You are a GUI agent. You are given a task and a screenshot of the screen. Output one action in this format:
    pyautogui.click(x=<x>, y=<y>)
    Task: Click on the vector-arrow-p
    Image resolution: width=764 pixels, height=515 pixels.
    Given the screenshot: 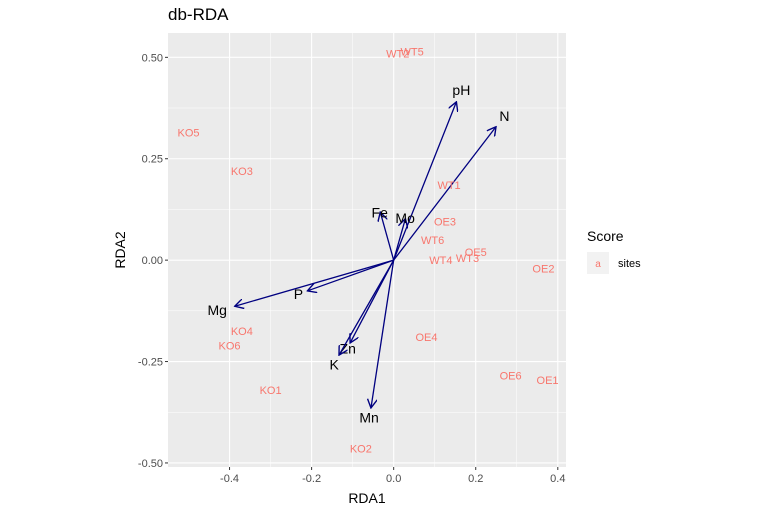 What is the action you would take?
    pyautogui.click(x=351, y=274)
    